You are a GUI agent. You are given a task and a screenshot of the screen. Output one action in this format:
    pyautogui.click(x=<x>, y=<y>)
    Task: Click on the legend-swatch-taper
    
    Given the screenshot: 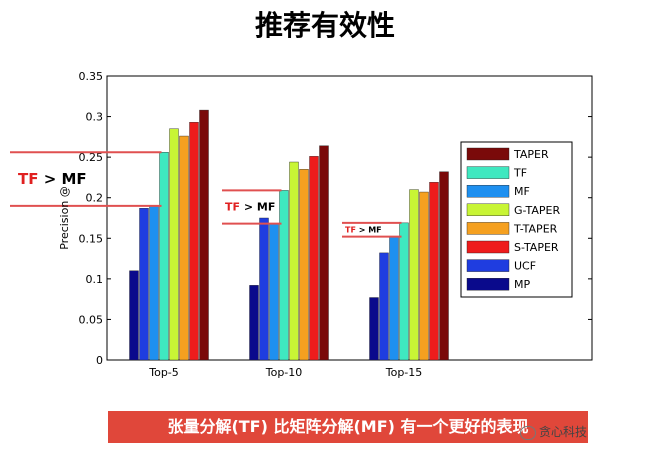 What is the action you would take?
    pyautogui.click(x=488, y=154)
    